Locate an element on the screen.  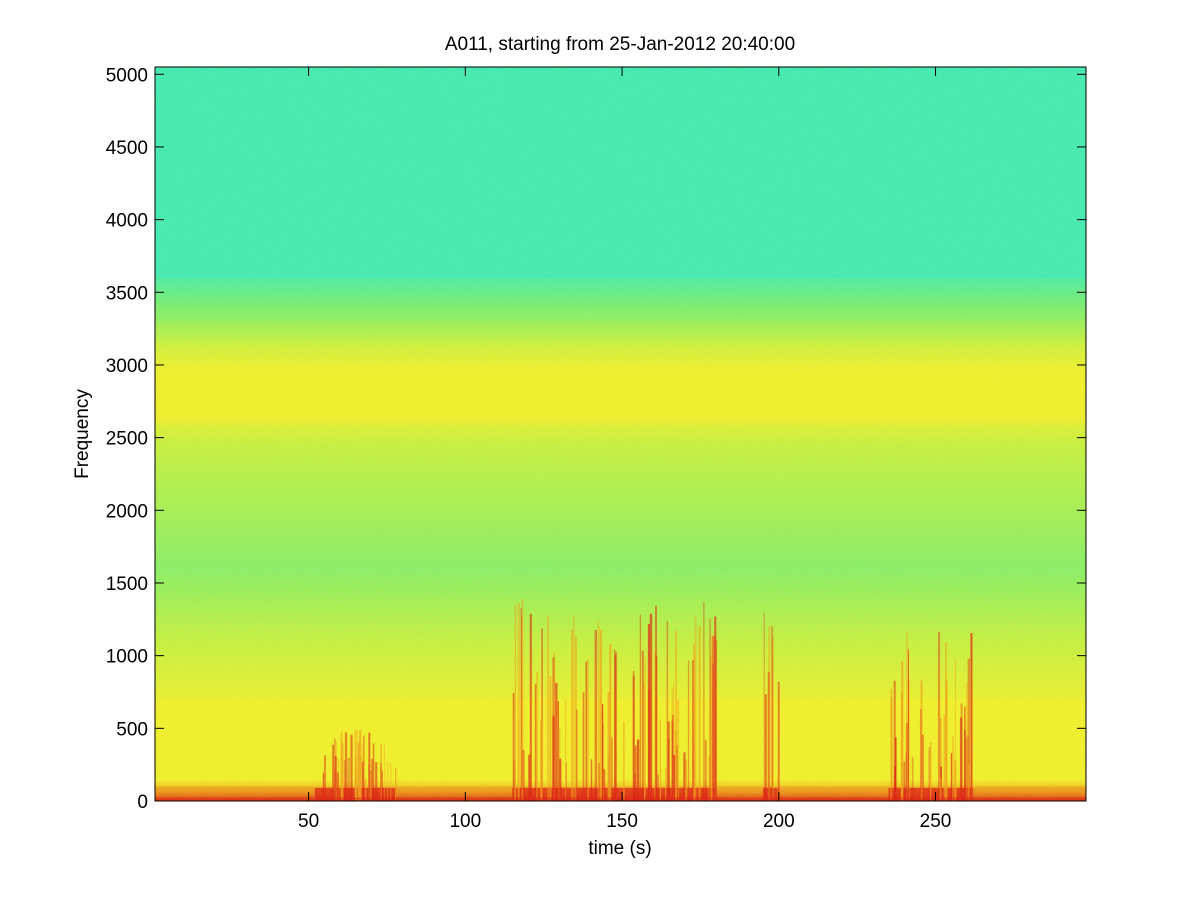
x-tick-label: 150 is located at coordinates (622, 821).